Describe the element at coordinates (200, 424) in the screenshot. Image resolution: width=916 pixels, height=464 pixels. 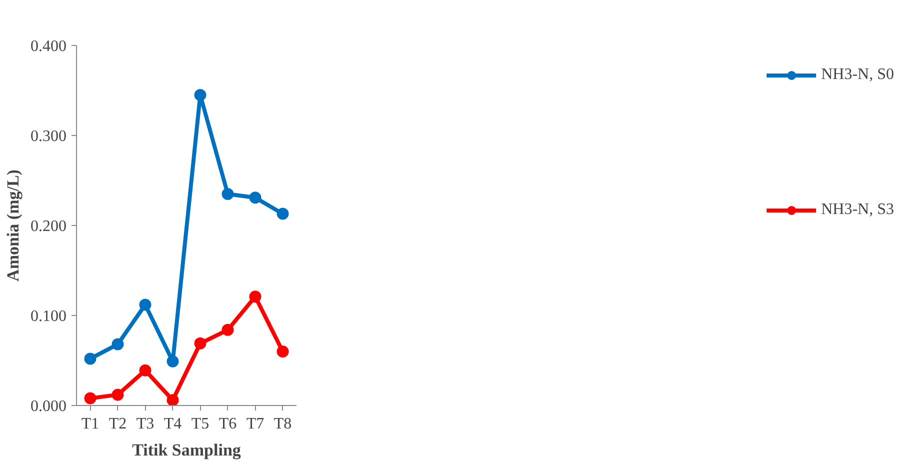
I see `x-tick-label: T5` at that location.